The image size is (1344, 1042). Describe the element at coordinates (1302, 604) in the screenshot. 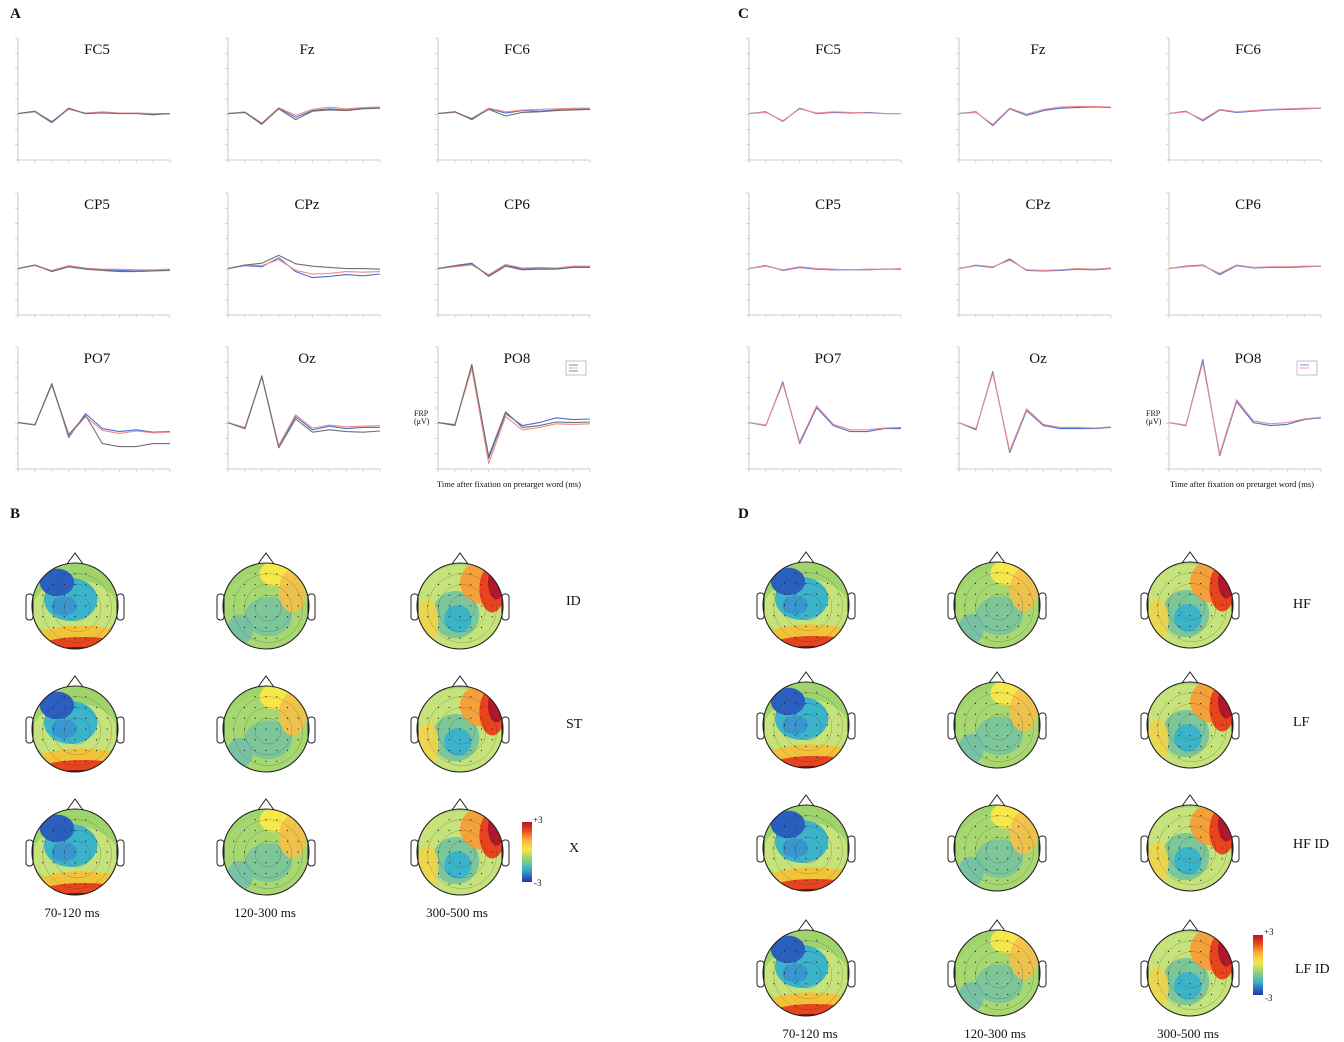

I see `condition-label: HF` at that location.